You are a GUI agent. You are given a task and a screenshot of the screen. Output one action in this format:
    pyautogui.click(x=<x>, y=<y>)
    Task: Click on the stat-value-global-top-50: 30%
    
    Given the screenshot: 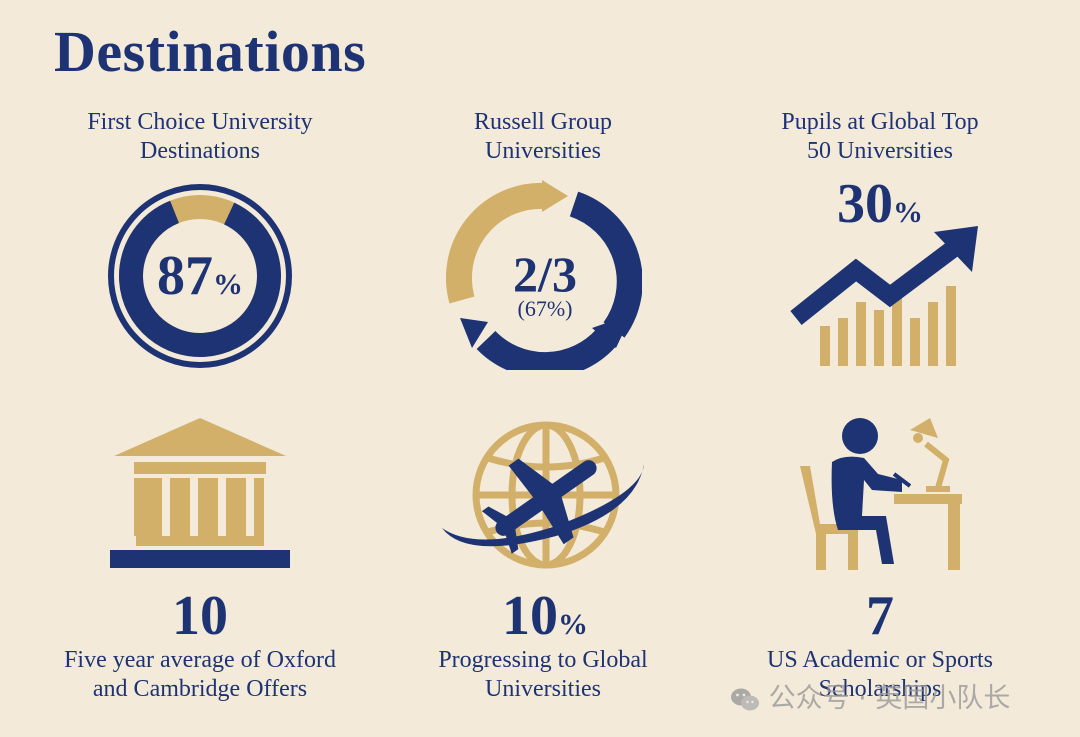 What is the action you would take?
    pyautogui.click(x=880, y=208)
    